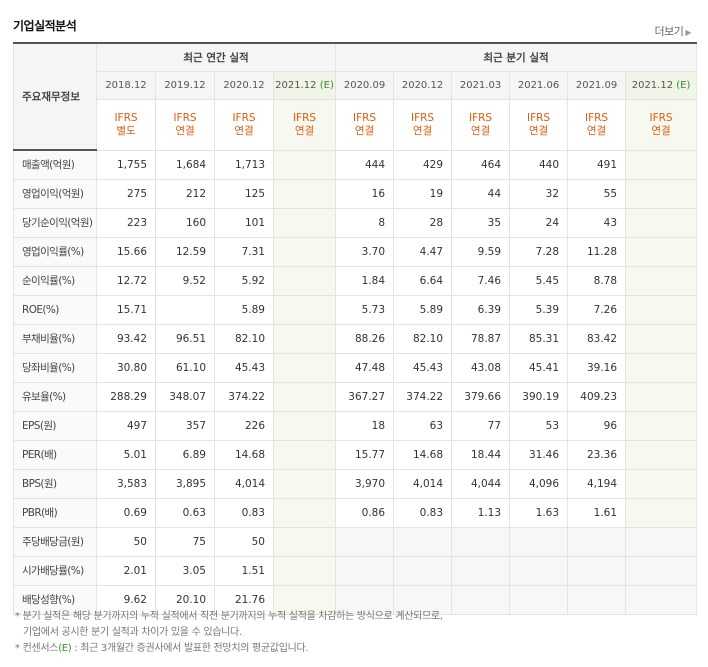 Image resolution: width=708 pixels, height=667 pixels. I want to click on accounting-standard: IFRS 별도, so click(126, 124).